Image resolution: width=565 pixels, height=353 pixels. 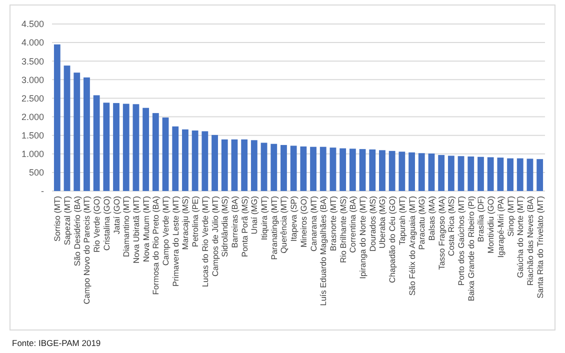 I want to click on x-tick-label: Campo Novo do Parecis (MT), so click(x=87, y=250).